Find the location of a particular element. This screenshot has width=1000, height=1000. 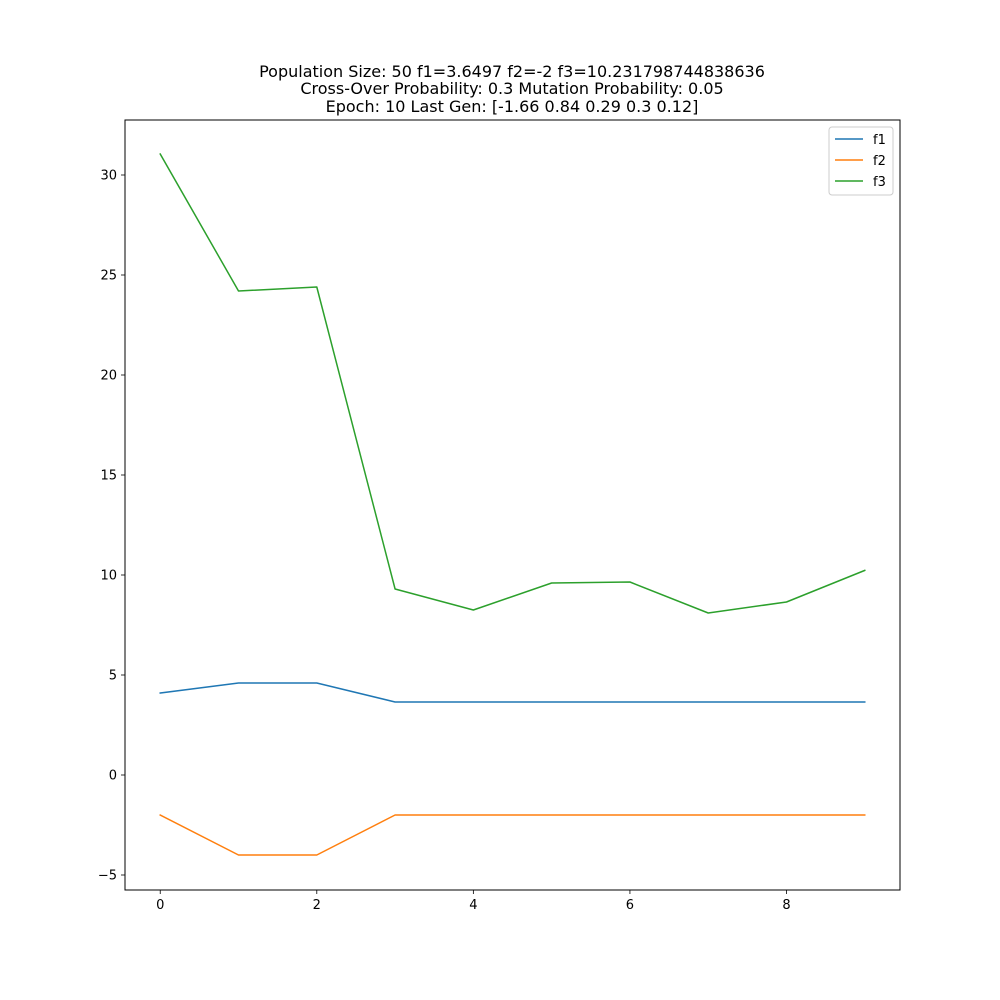

legend-box is located at coordinates (861, 161).